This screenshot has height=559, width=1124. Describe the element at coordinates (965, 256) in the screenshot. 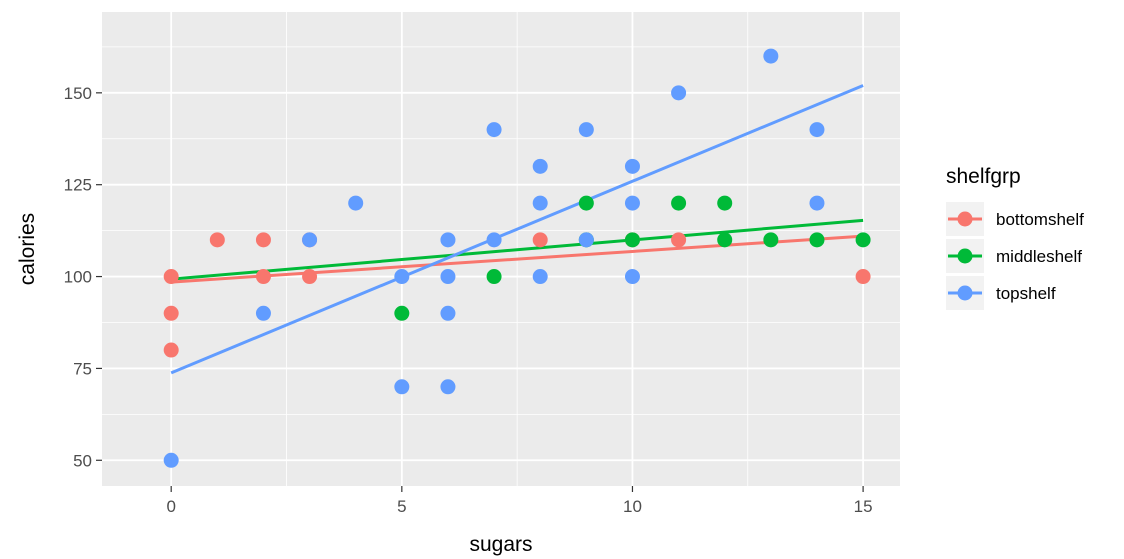

I see `legend-key-point-middleshelf` at that location.